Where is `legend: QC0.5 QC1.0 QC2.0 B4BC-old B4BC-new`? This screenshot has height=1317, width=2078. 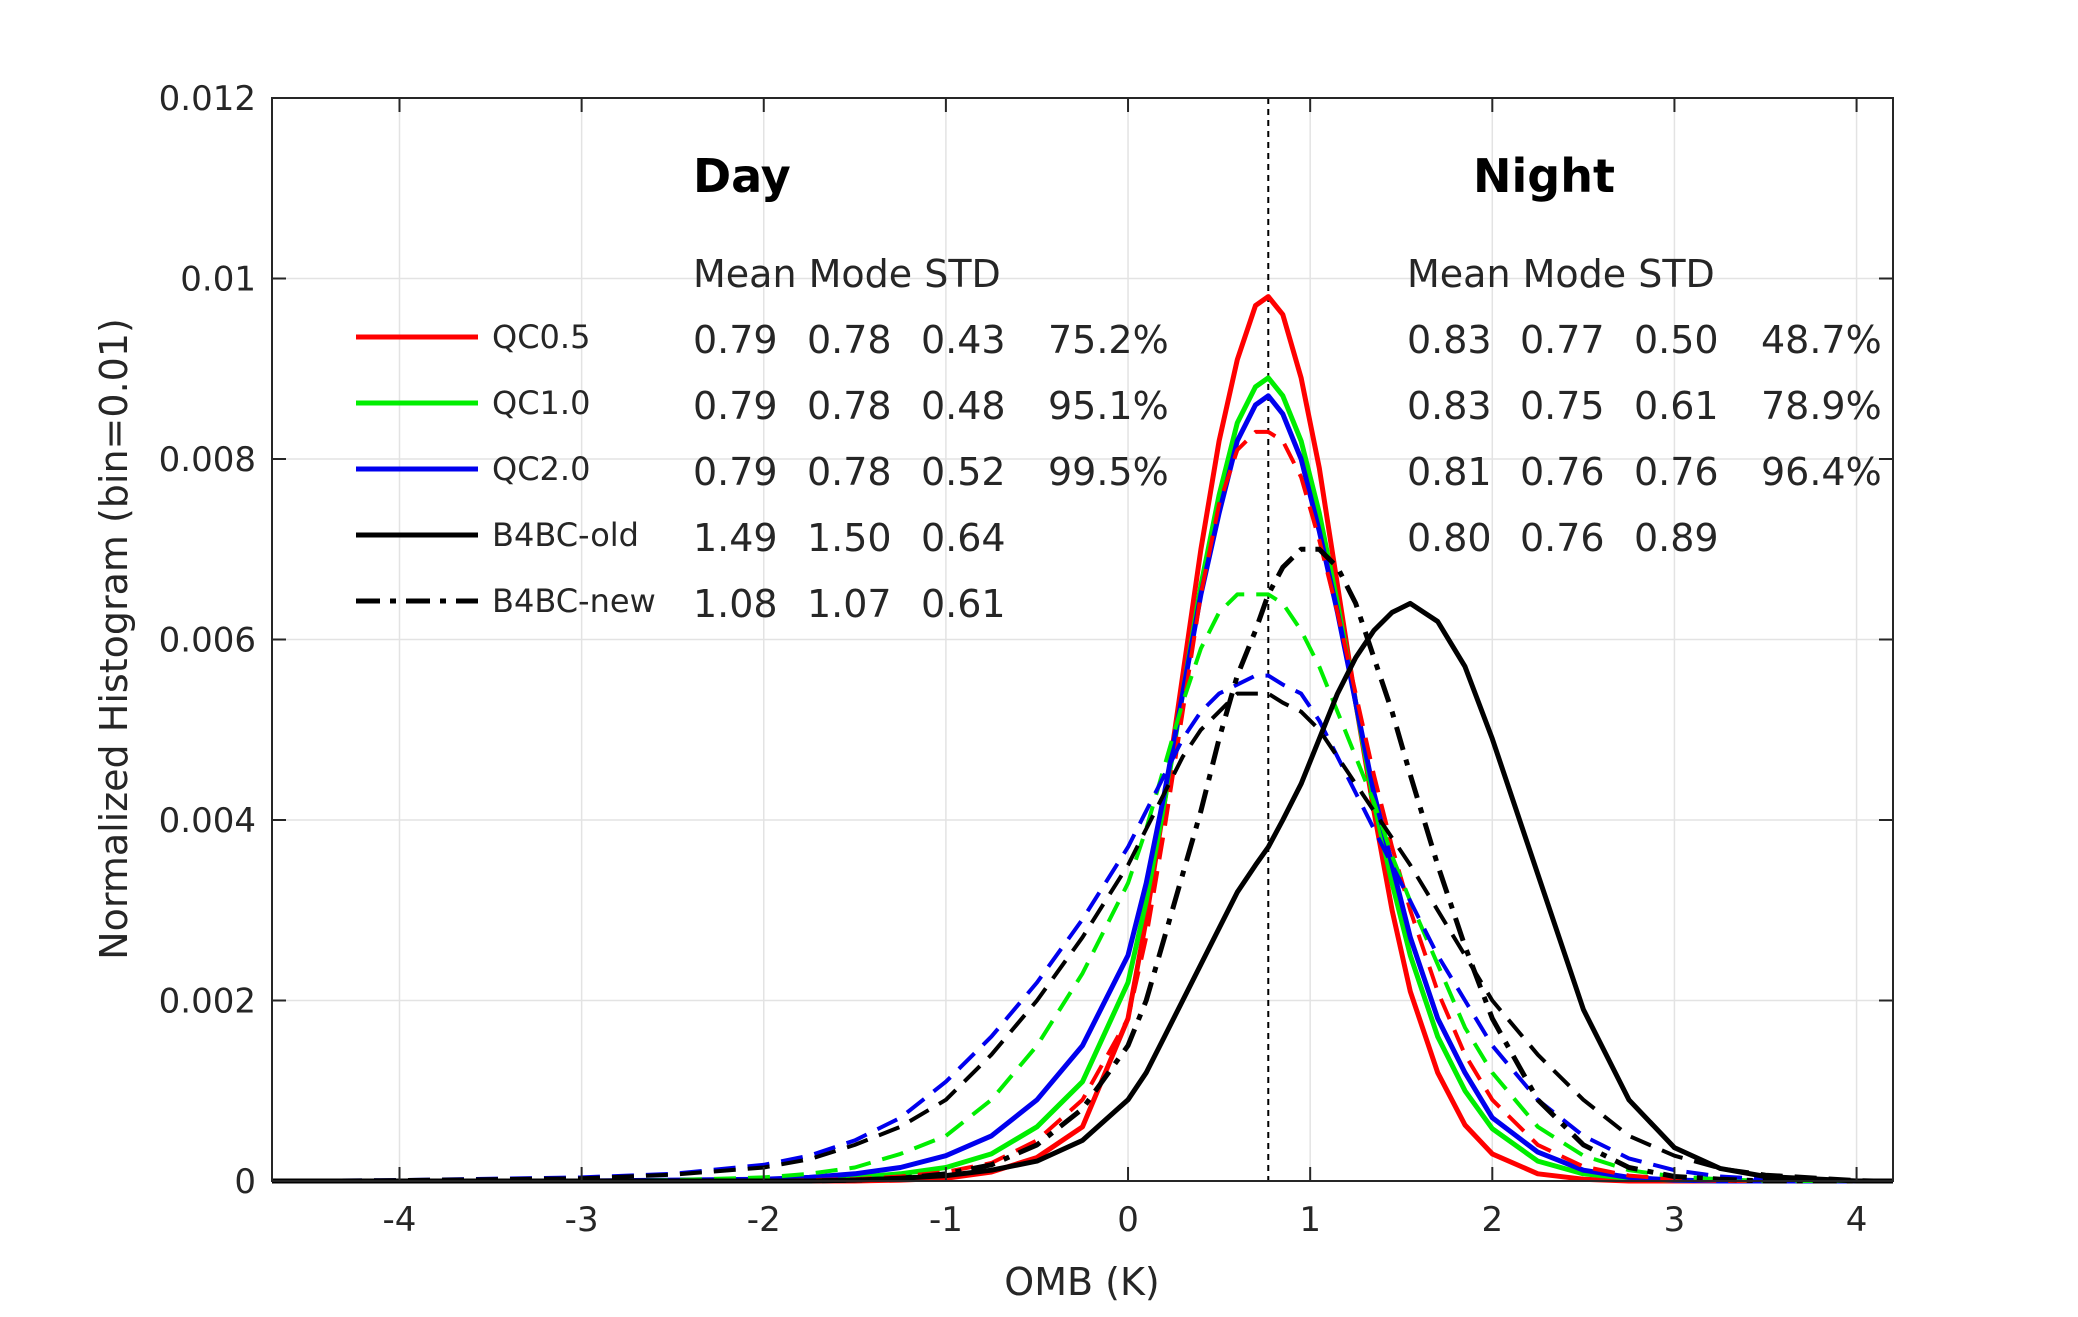
legend: QC0.5 QC1.0 QC2.0 B4BC-old B4BC-new is located at coordinates (506, 469).